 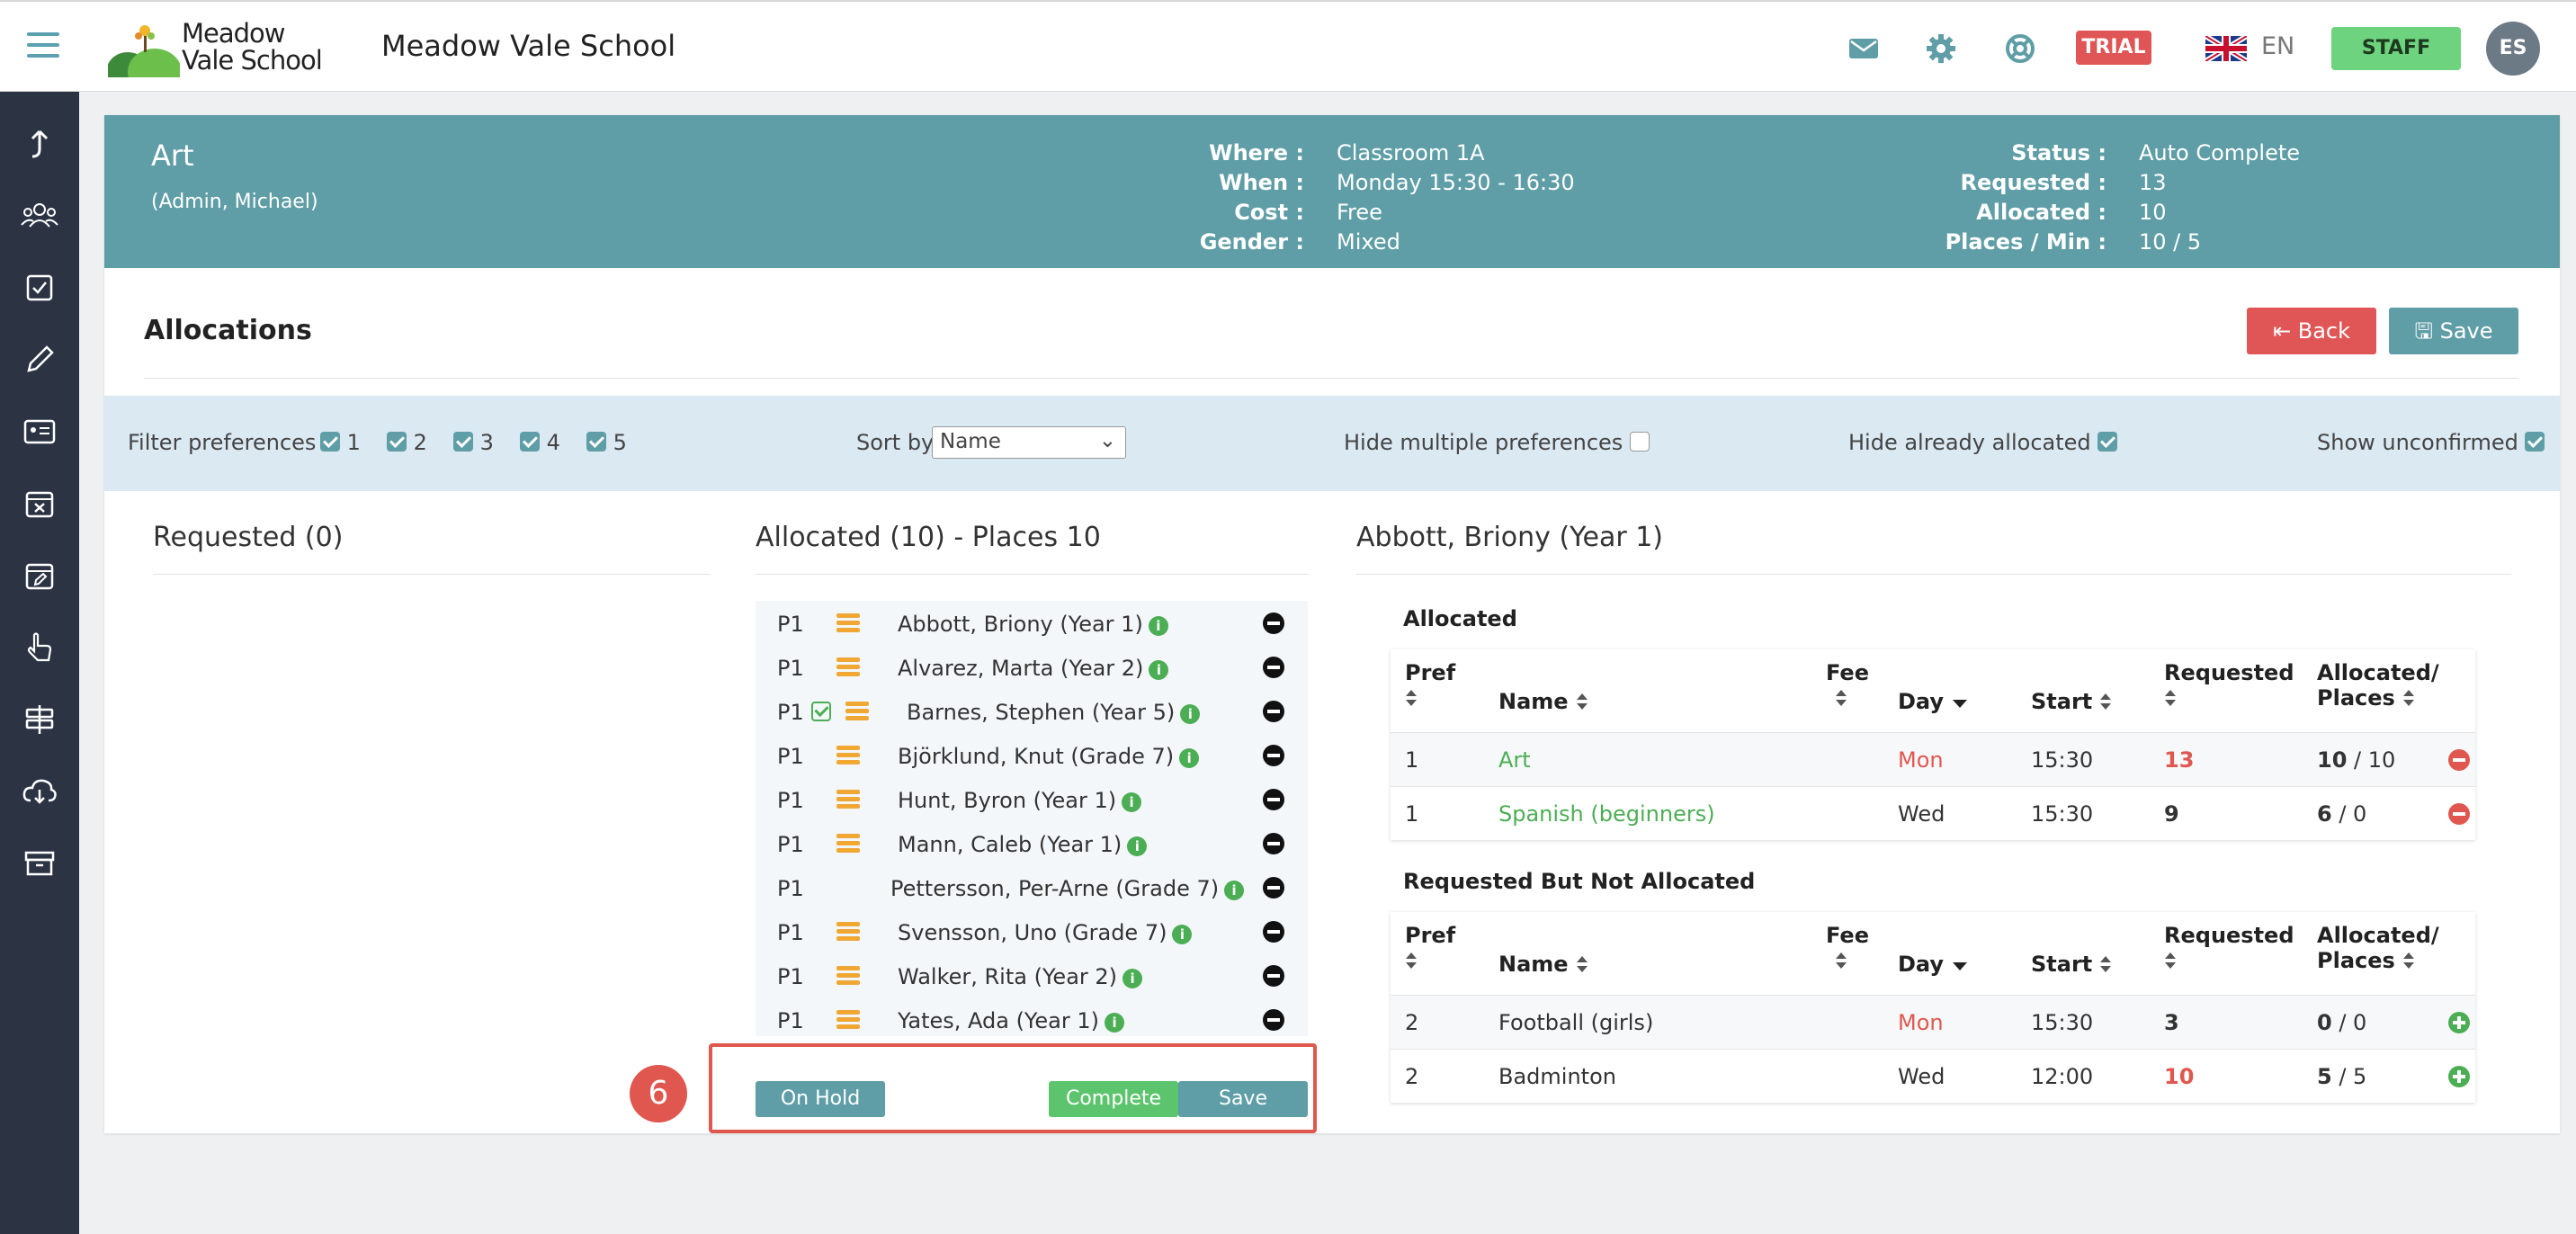 What do you see at coordinates (43, 45) in the screenshot?
I see `menu-icon` at bounding box center [43, 45].